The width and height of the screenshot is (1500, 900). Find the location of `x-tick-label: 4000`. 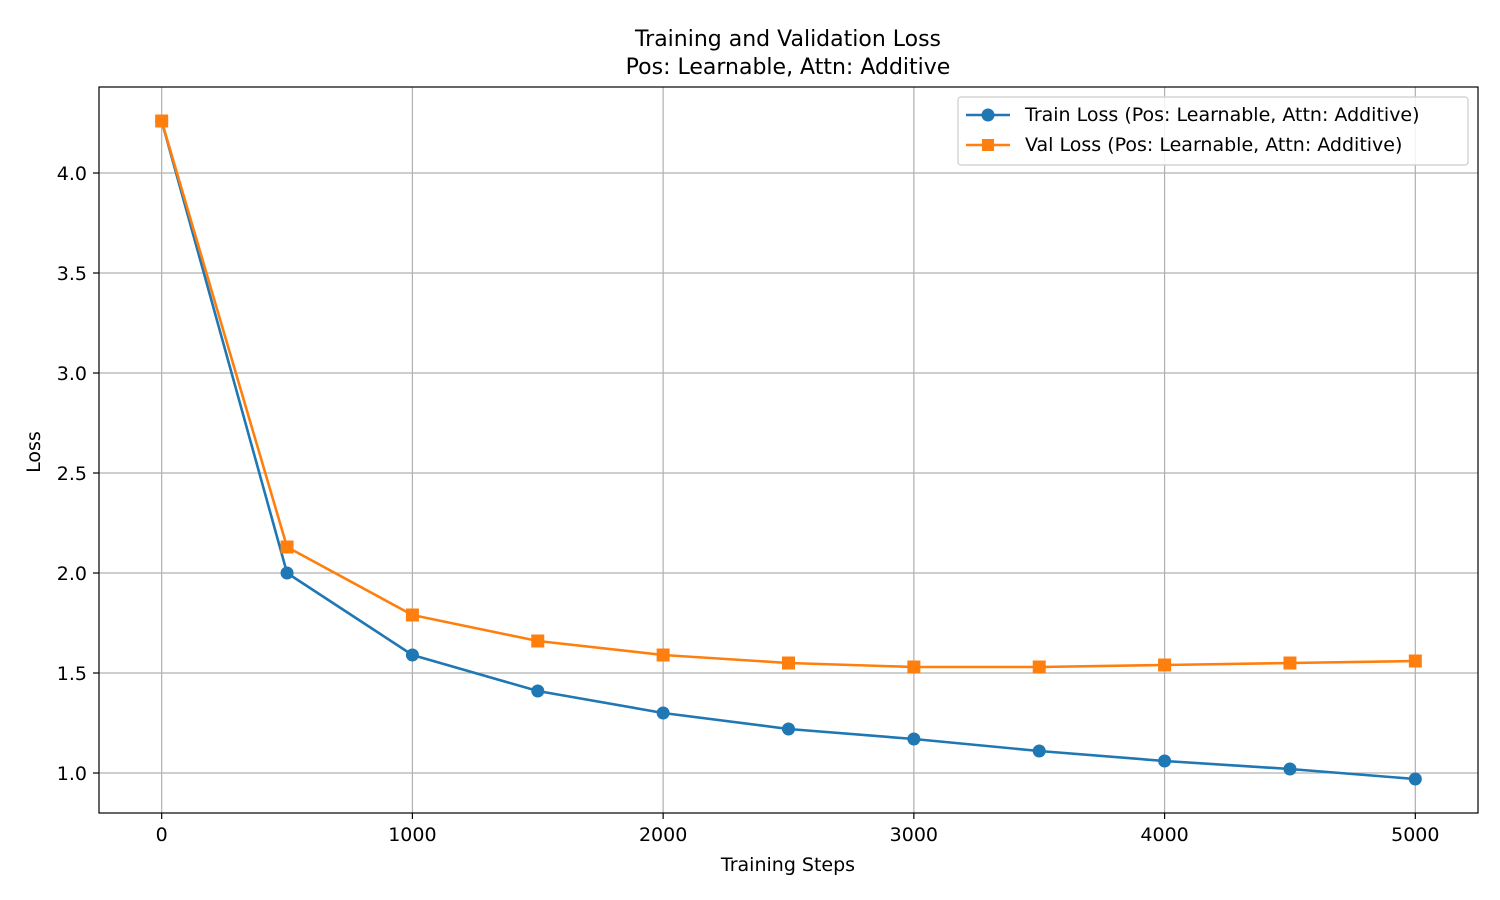

x-tick-label: 4000 is located at coordinates (1164, 835).